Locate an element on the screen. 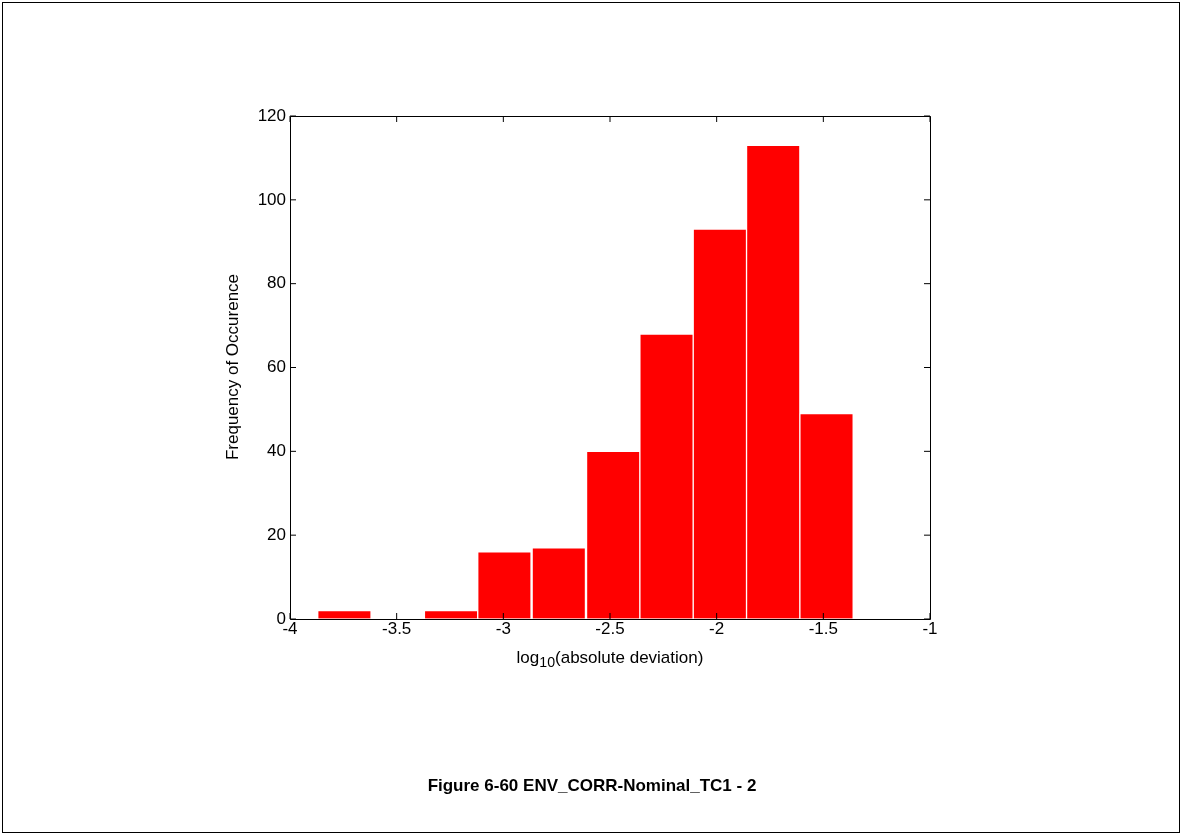 The image size is (1184, 837). y-tick-label: 120 is located at coordinates (271, 115).